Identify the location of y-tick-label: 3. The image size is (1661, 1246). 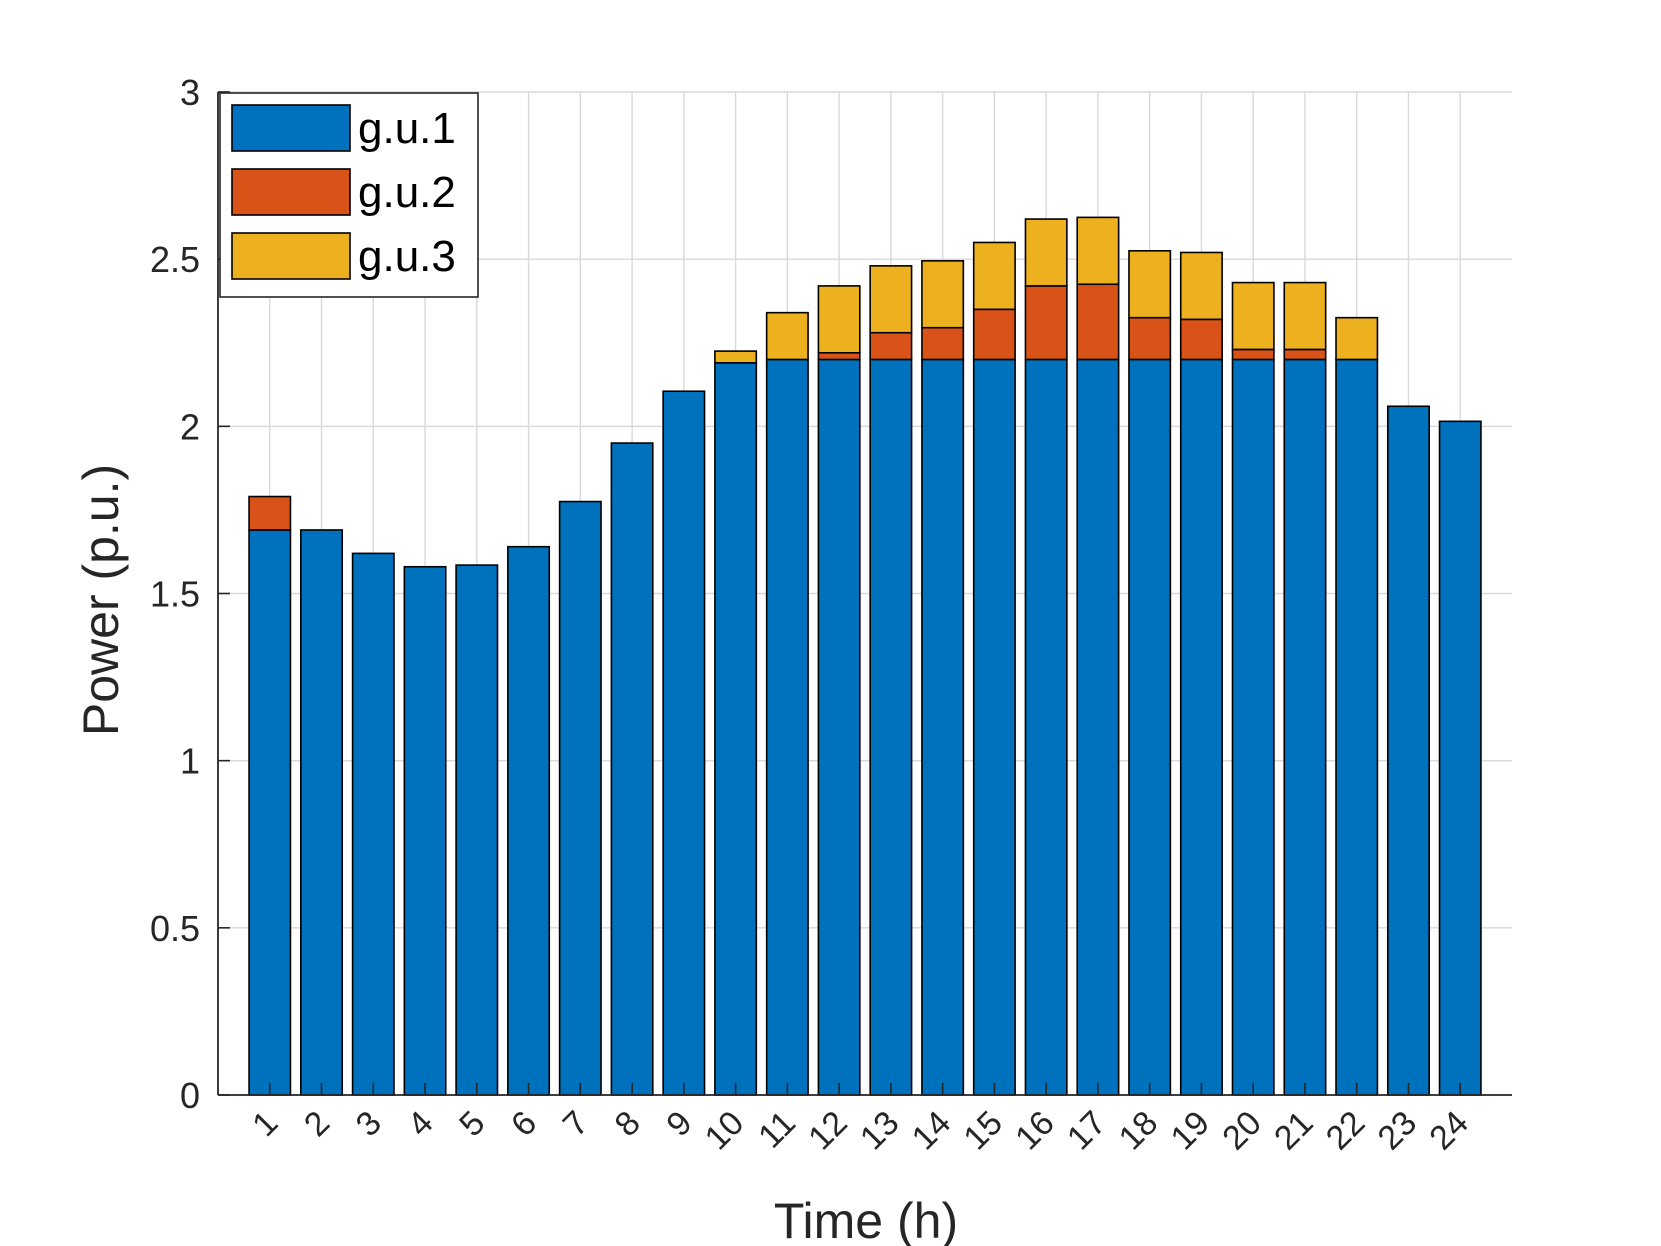
(190, 92).